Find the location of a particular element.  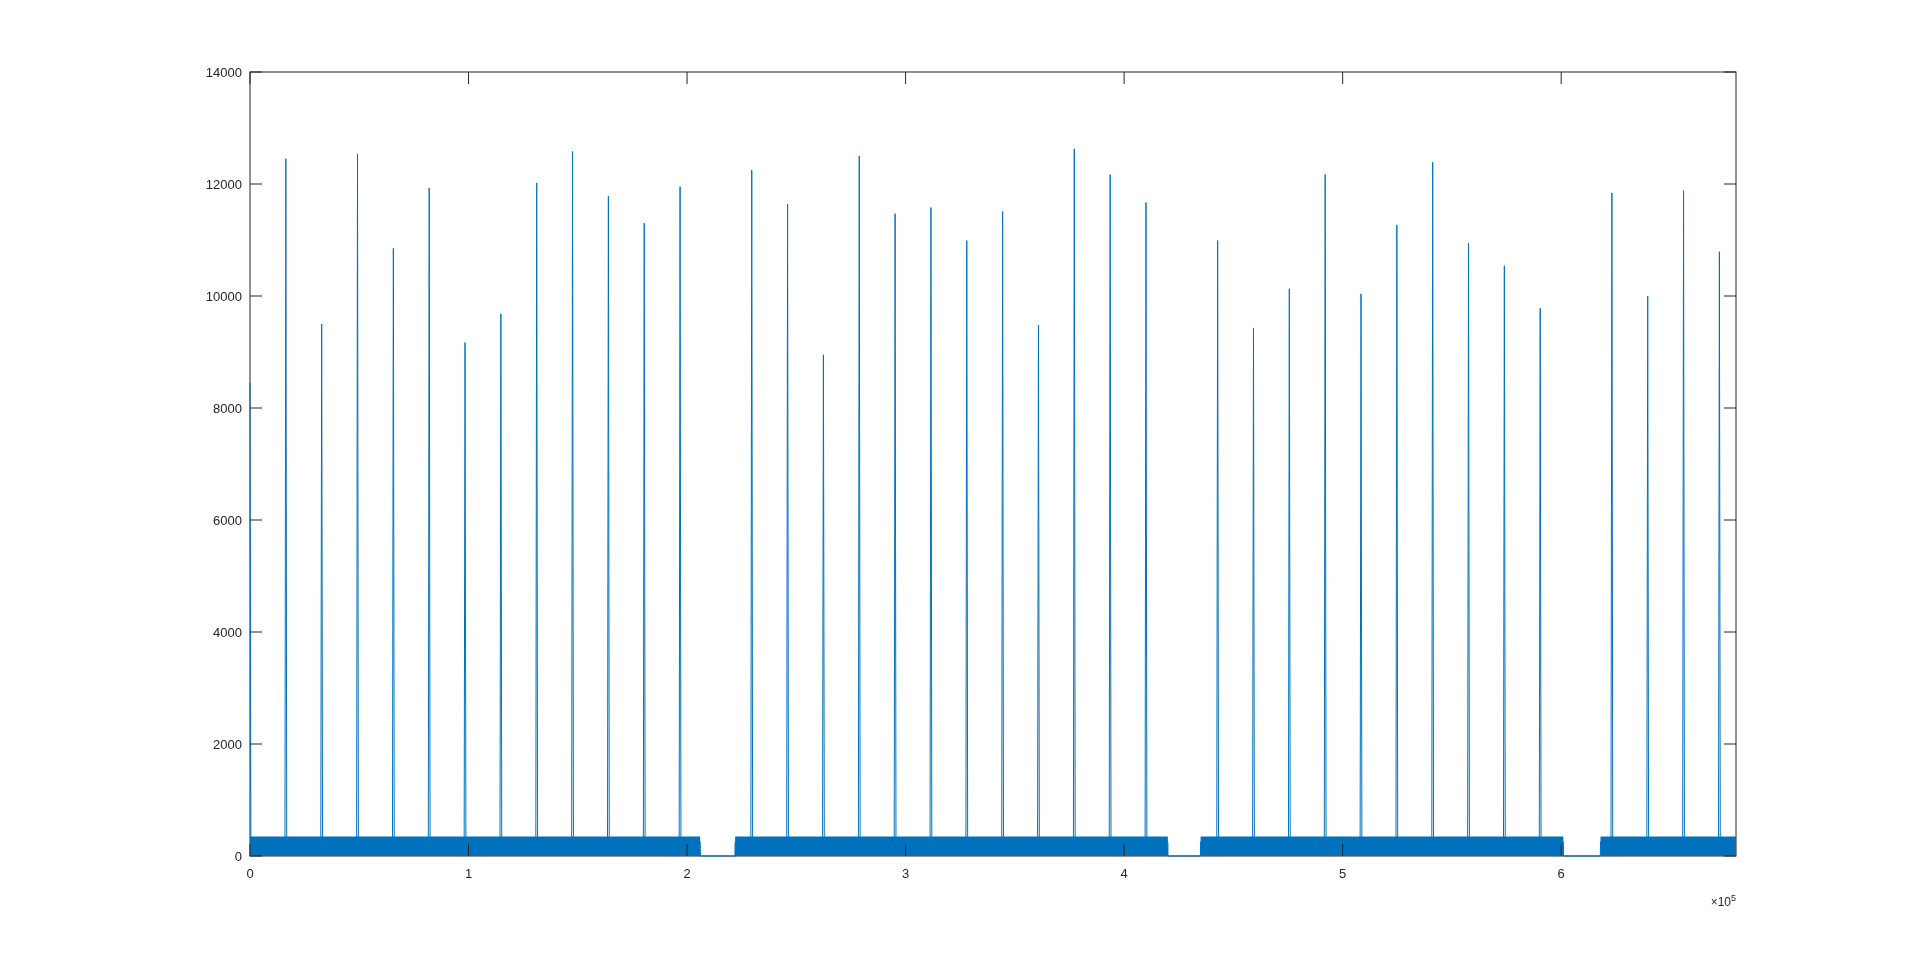

x-tick-label: 2 is located at coordinates (687, 873).